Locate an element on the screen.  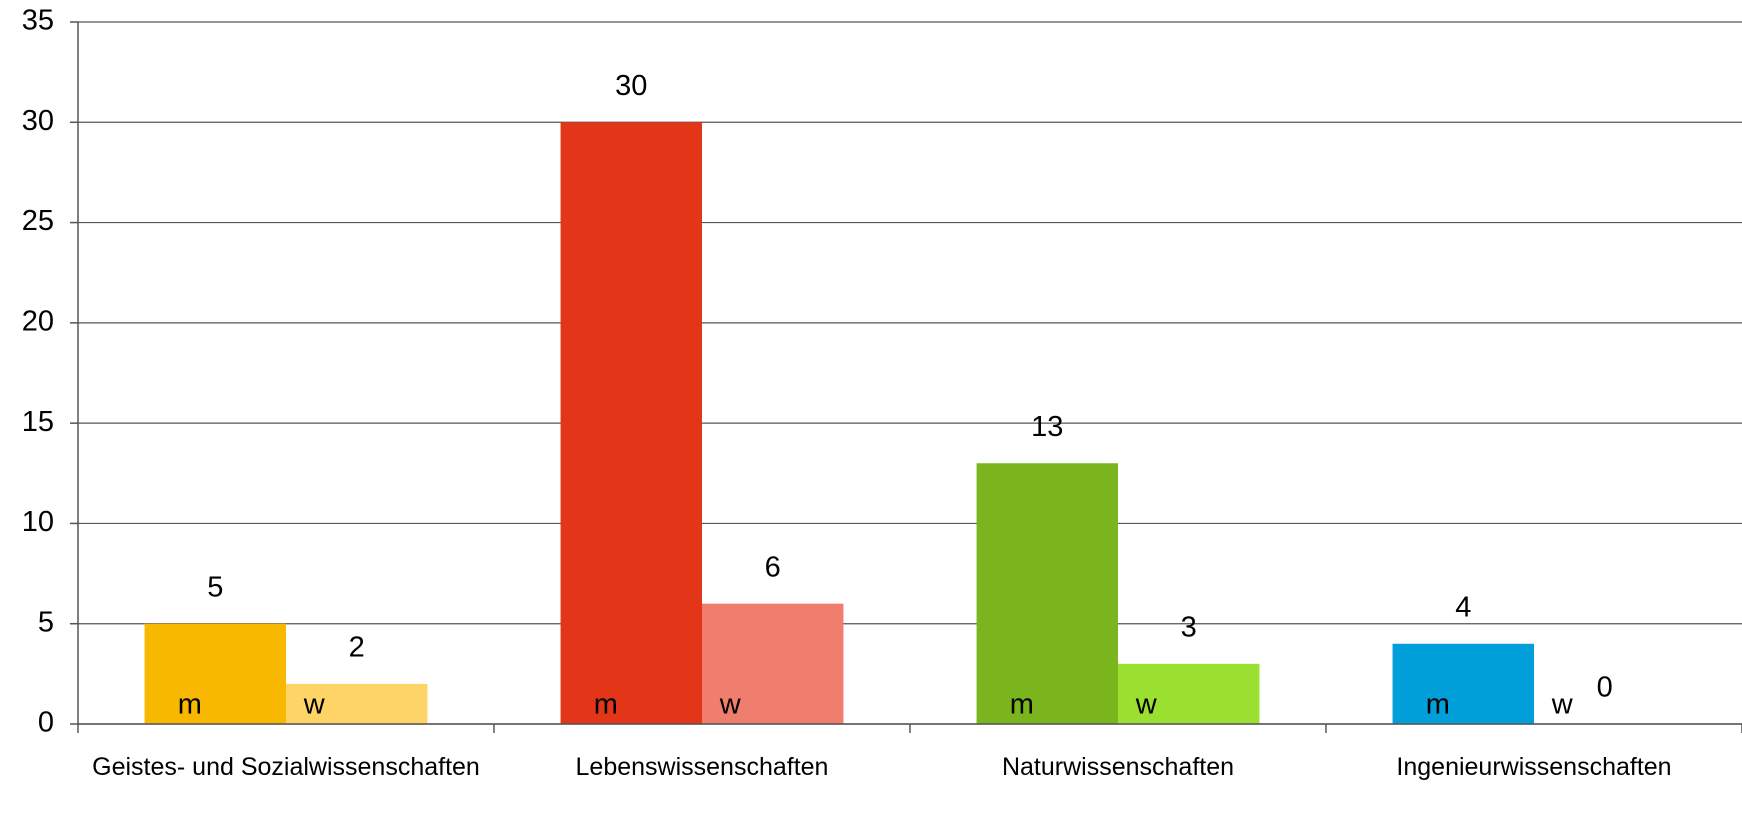
value-label: 5 is located at coordinates (215, 587).